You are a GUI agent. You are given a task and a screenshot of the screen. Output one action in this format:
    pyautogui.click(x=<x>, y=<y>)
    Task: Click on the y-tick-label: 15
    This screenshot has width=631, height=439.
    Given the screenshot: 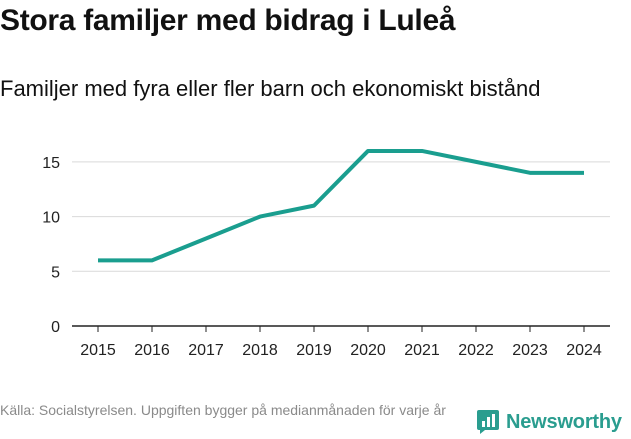 What is the action you would take?
    pyautogui.click(x=51, y=163)
    